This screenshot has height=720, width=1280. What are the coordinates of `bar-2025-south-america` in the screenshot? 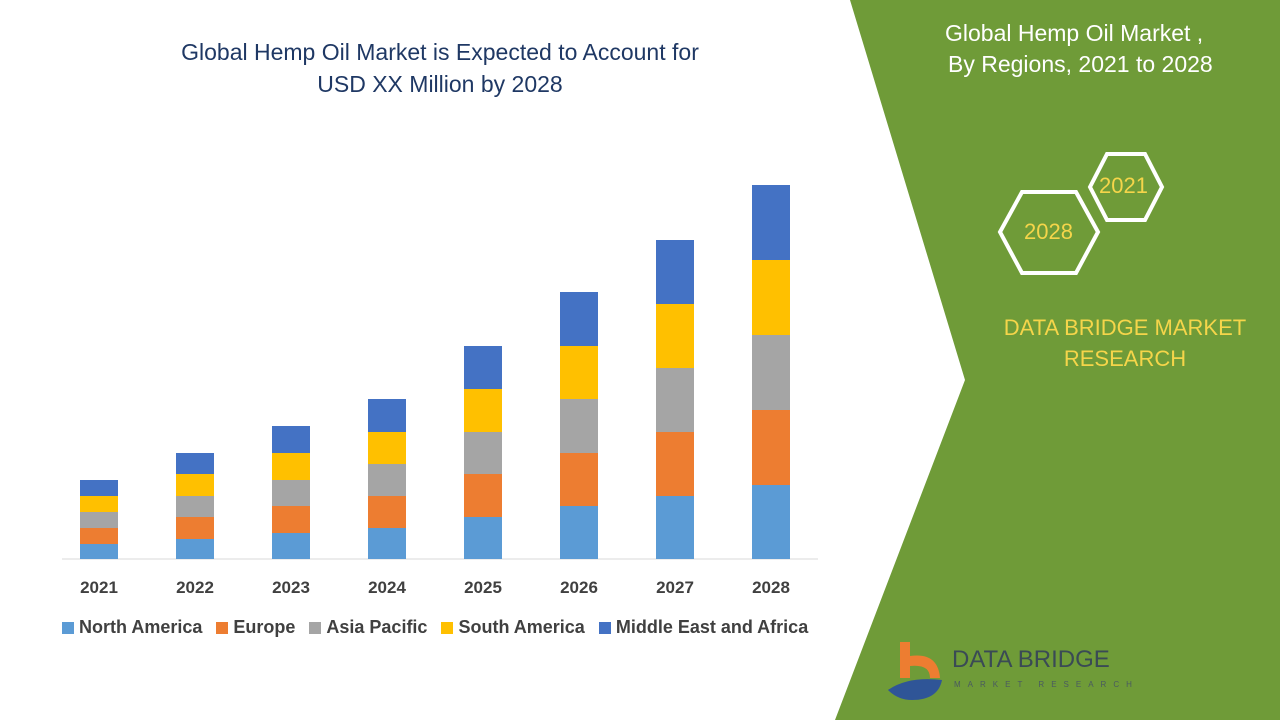 It's located at (483, 410).